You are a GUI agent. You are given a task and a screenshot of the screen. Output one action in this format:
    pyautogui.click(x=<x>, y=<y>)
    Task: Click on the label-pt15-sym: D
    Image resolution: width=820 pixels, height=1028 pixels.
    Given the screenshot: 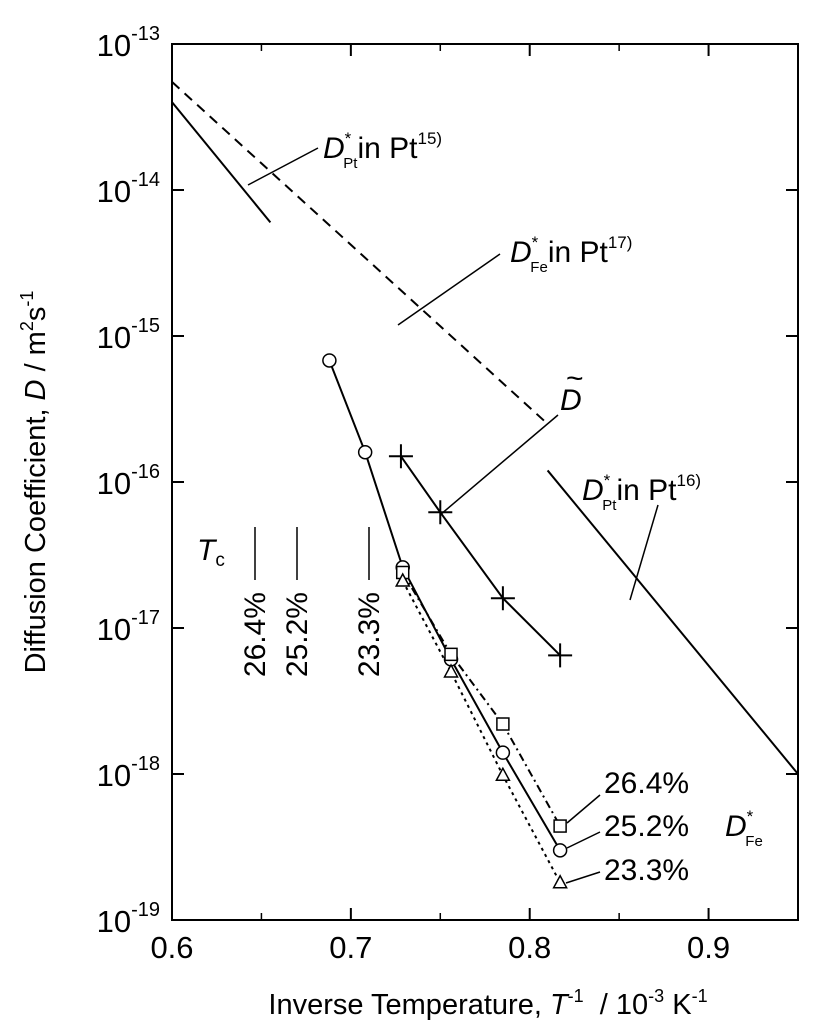 What is the action you would take?
    pyautogui.click(x=334, y=148)
    